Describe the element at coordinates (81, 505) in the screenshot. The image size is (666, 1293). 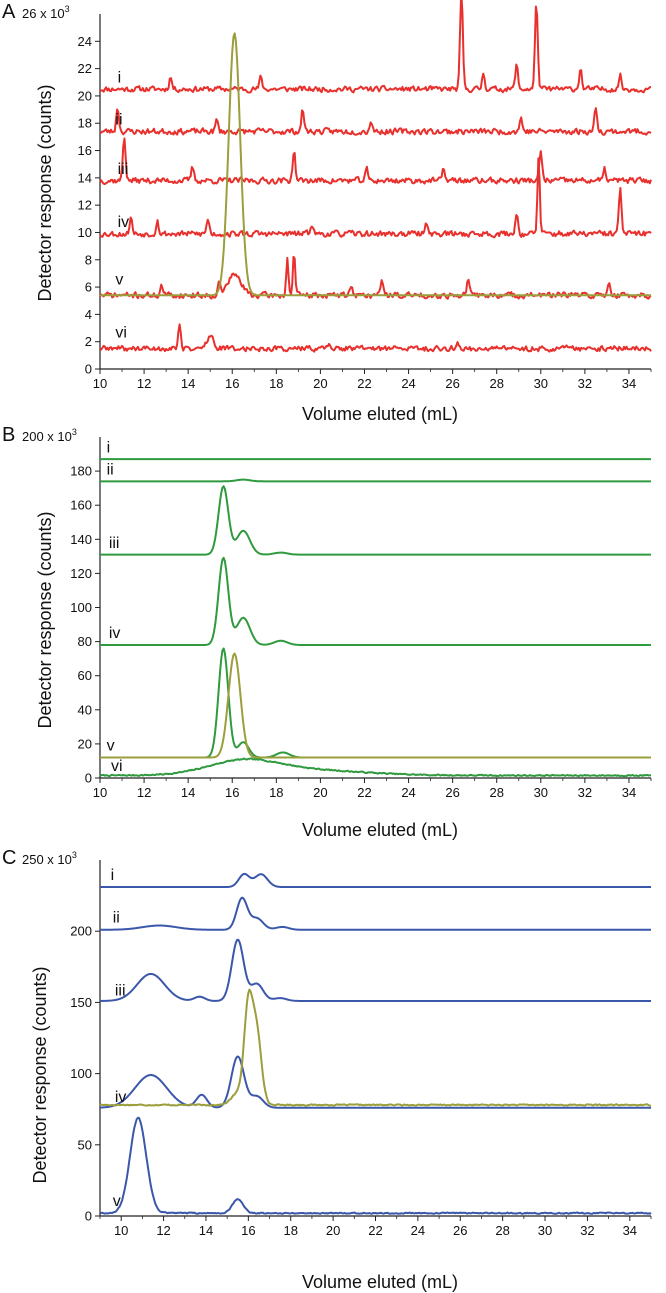
I see `panel-b-y-tick-label: 160` at that location.